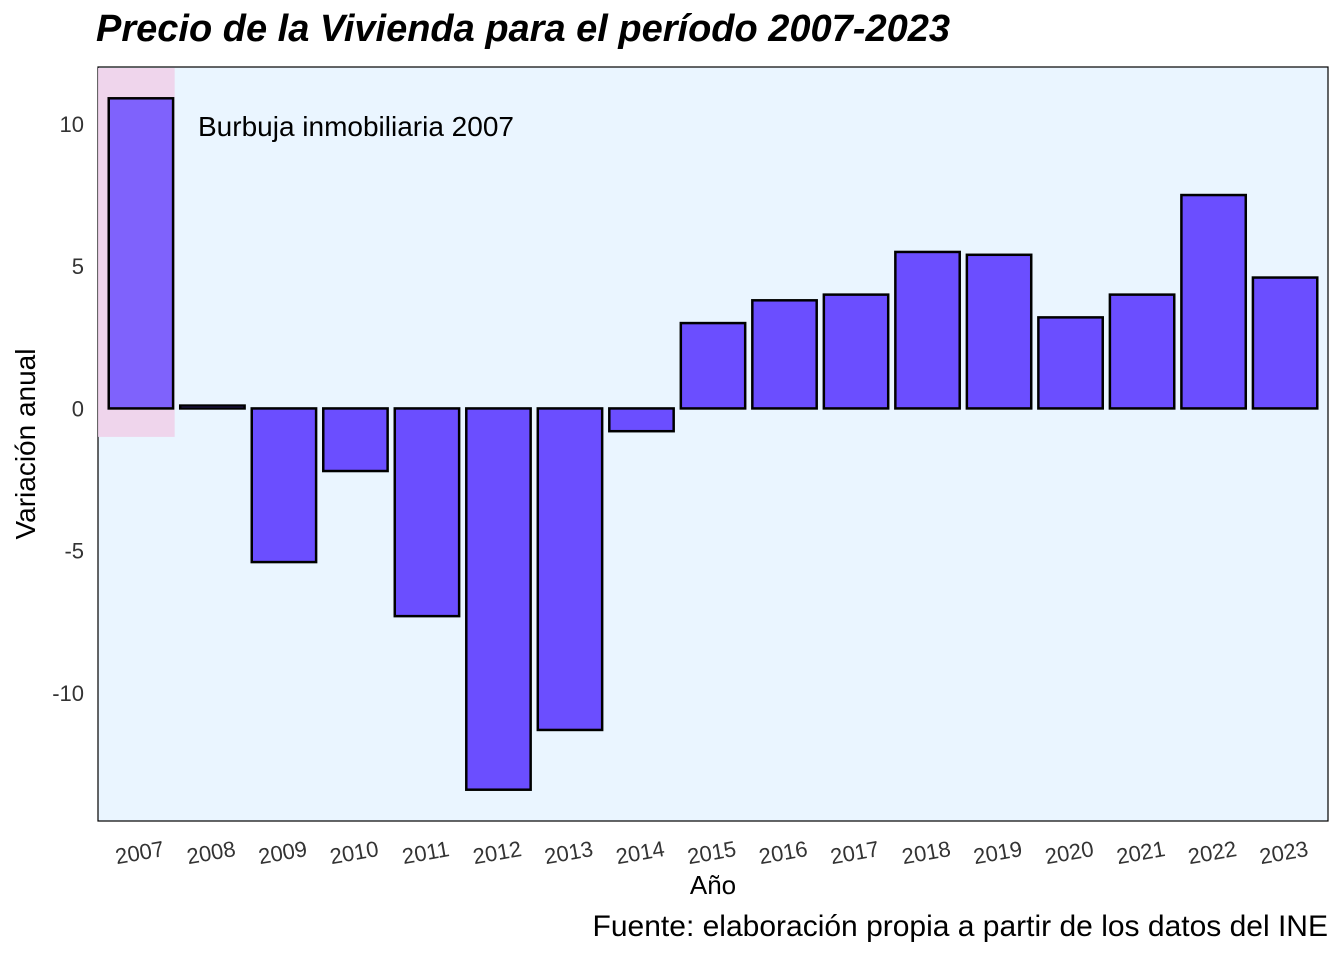 Image resolution: width=1344 pixels, height=960 pixels. I want to click on y-tick-label: -10, so click(68, 693).